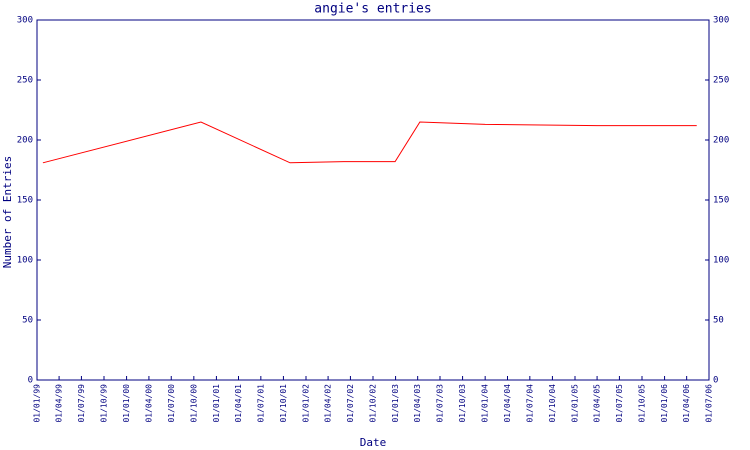  What do you see at coordinates (305, 403) in the screenshot?
I see `x-tick-label: 01/01/02` at bounding box center [305, 403].